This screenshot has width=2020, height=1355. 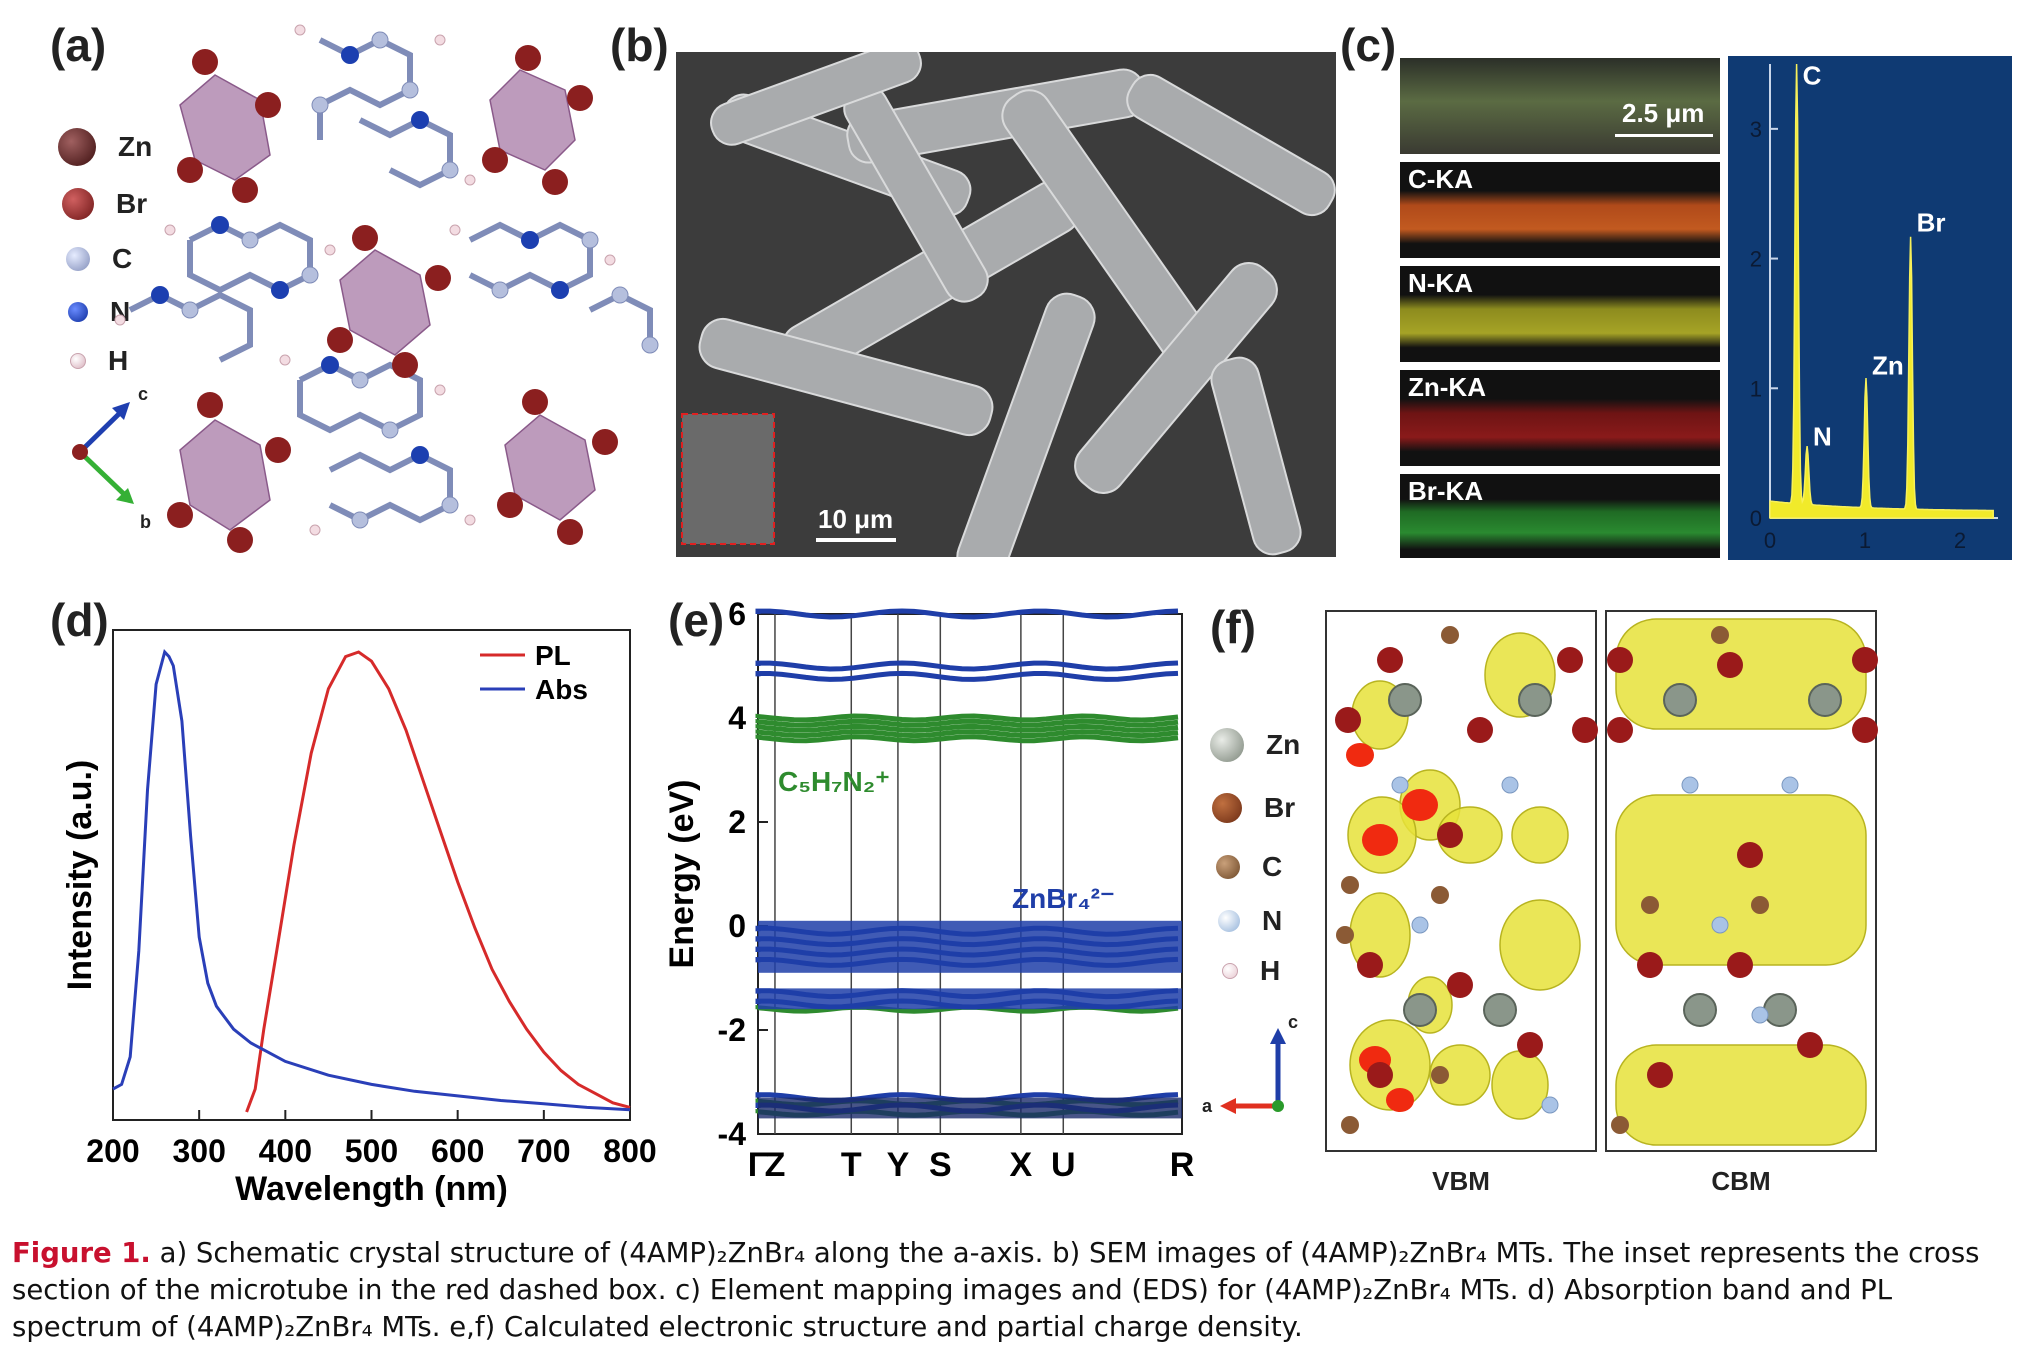 I want to click on zn-atoms, so click(x=1615, y=855).